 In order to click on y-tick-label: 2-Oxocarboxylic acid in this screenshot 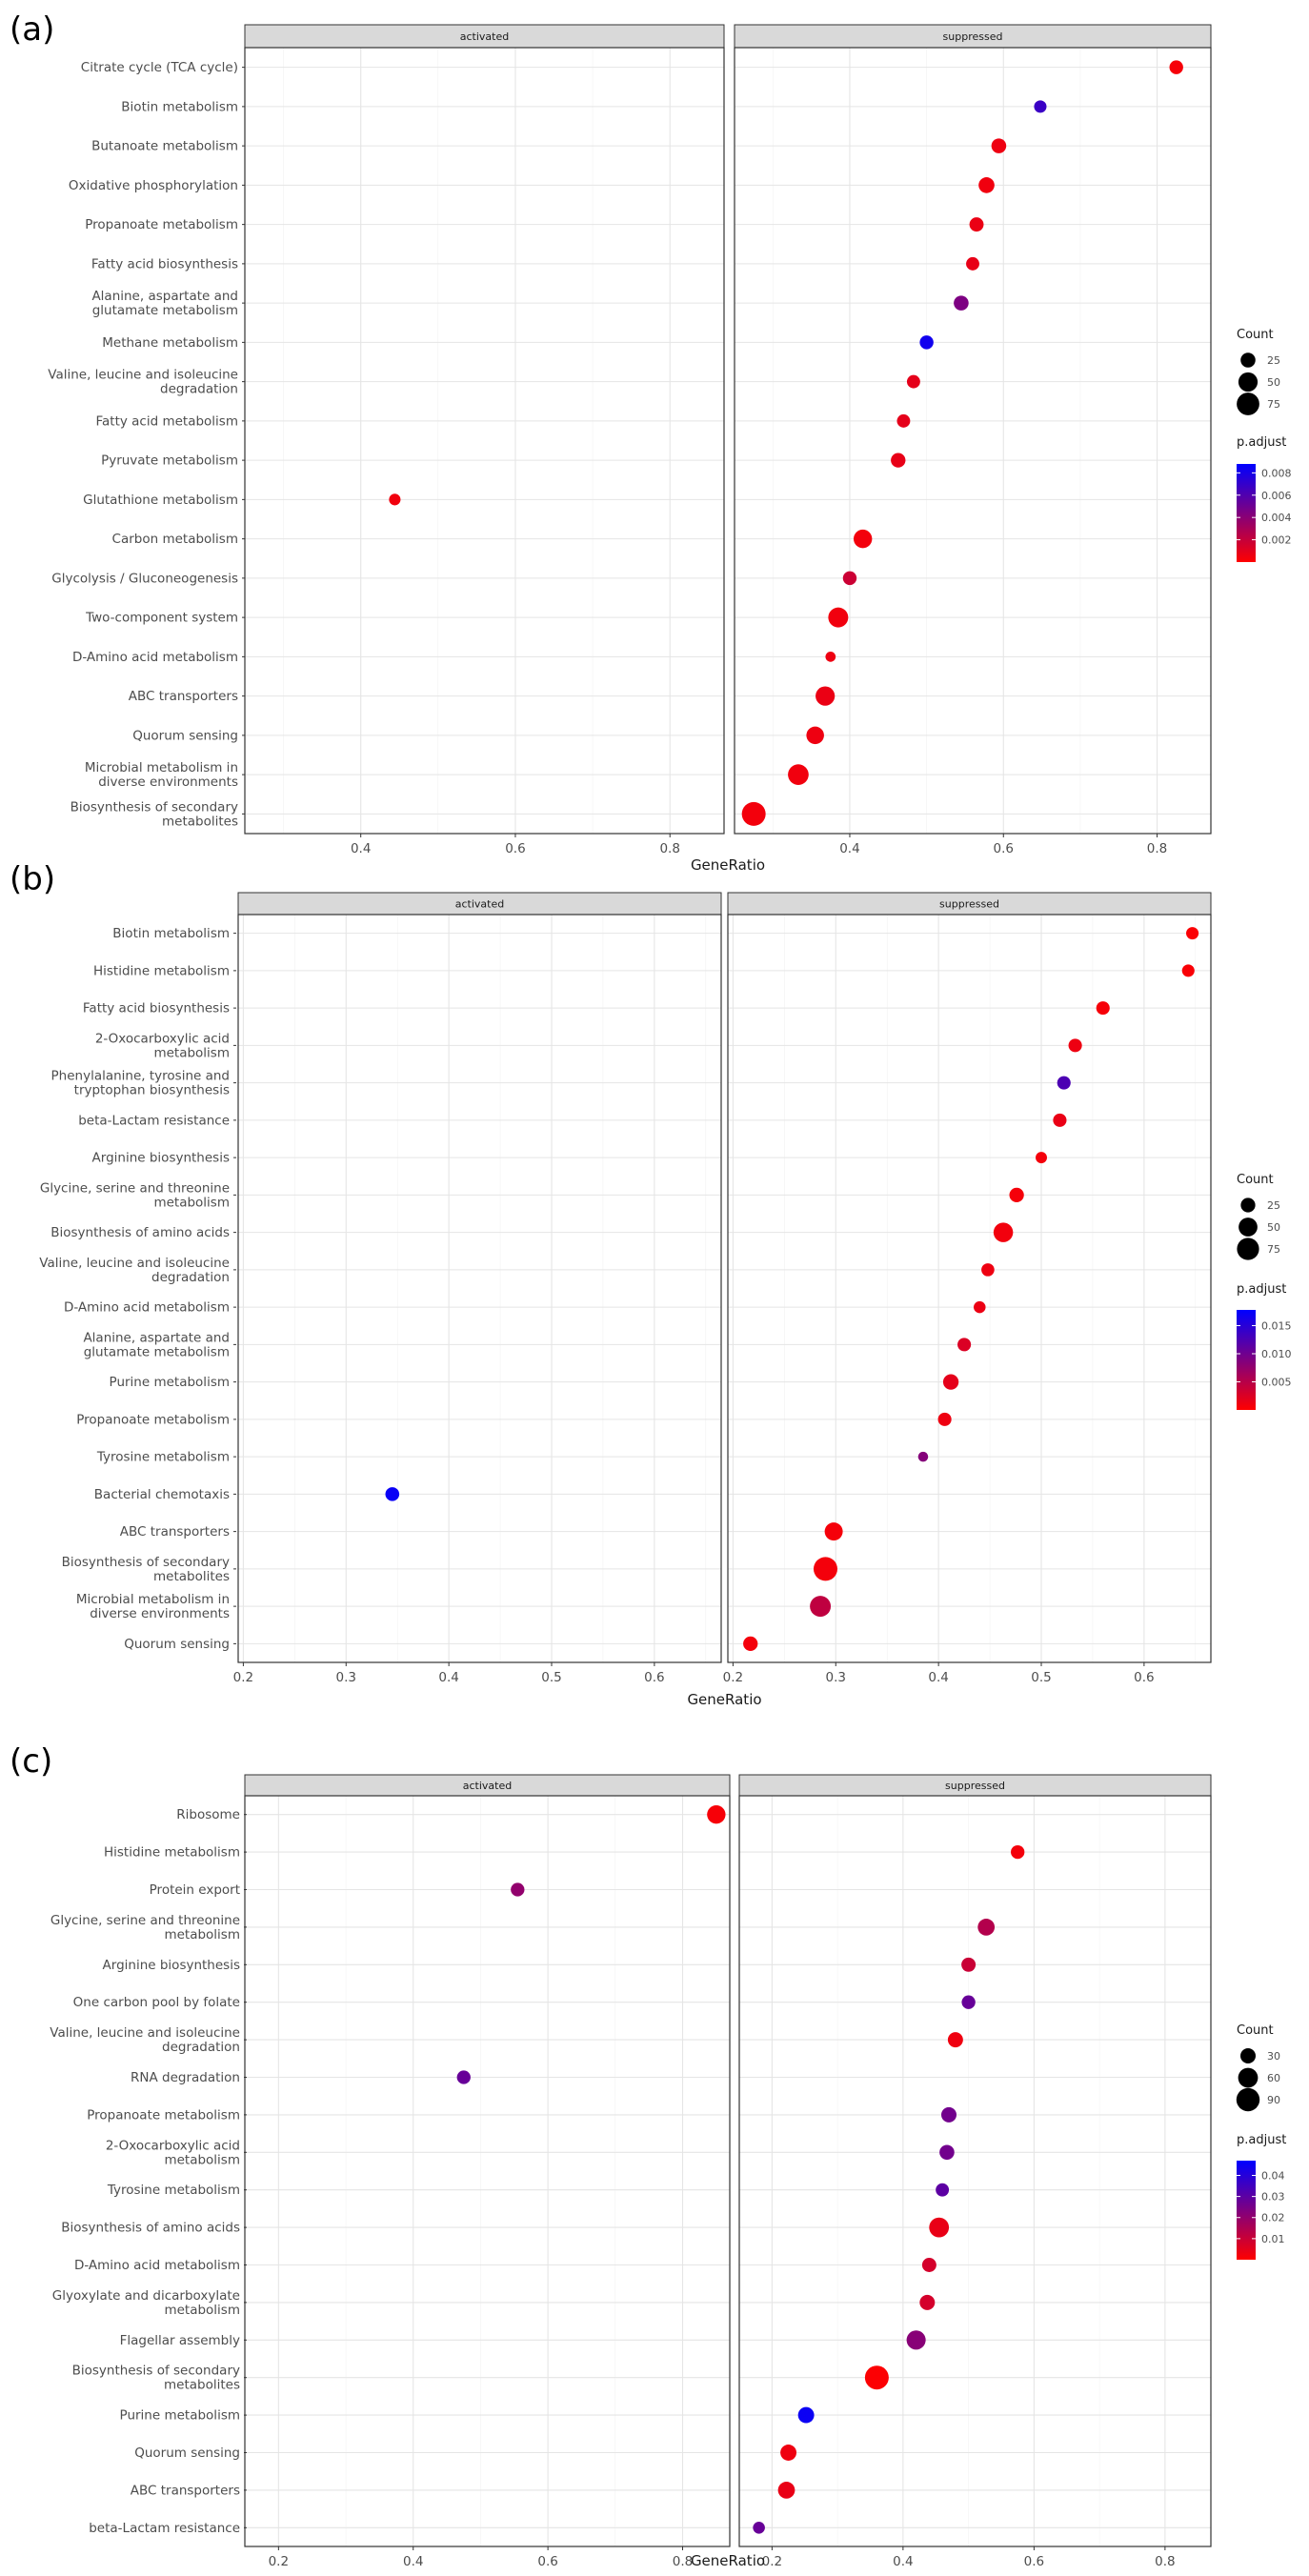, I will do `click(162, 1038)`.